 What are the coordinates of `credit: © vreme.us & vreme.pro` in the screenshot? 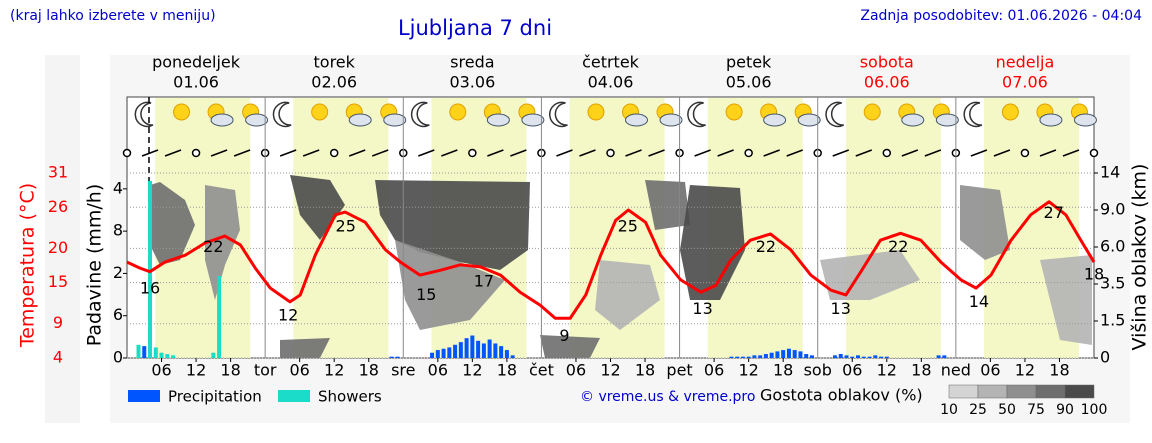 It's located at (667, 397).